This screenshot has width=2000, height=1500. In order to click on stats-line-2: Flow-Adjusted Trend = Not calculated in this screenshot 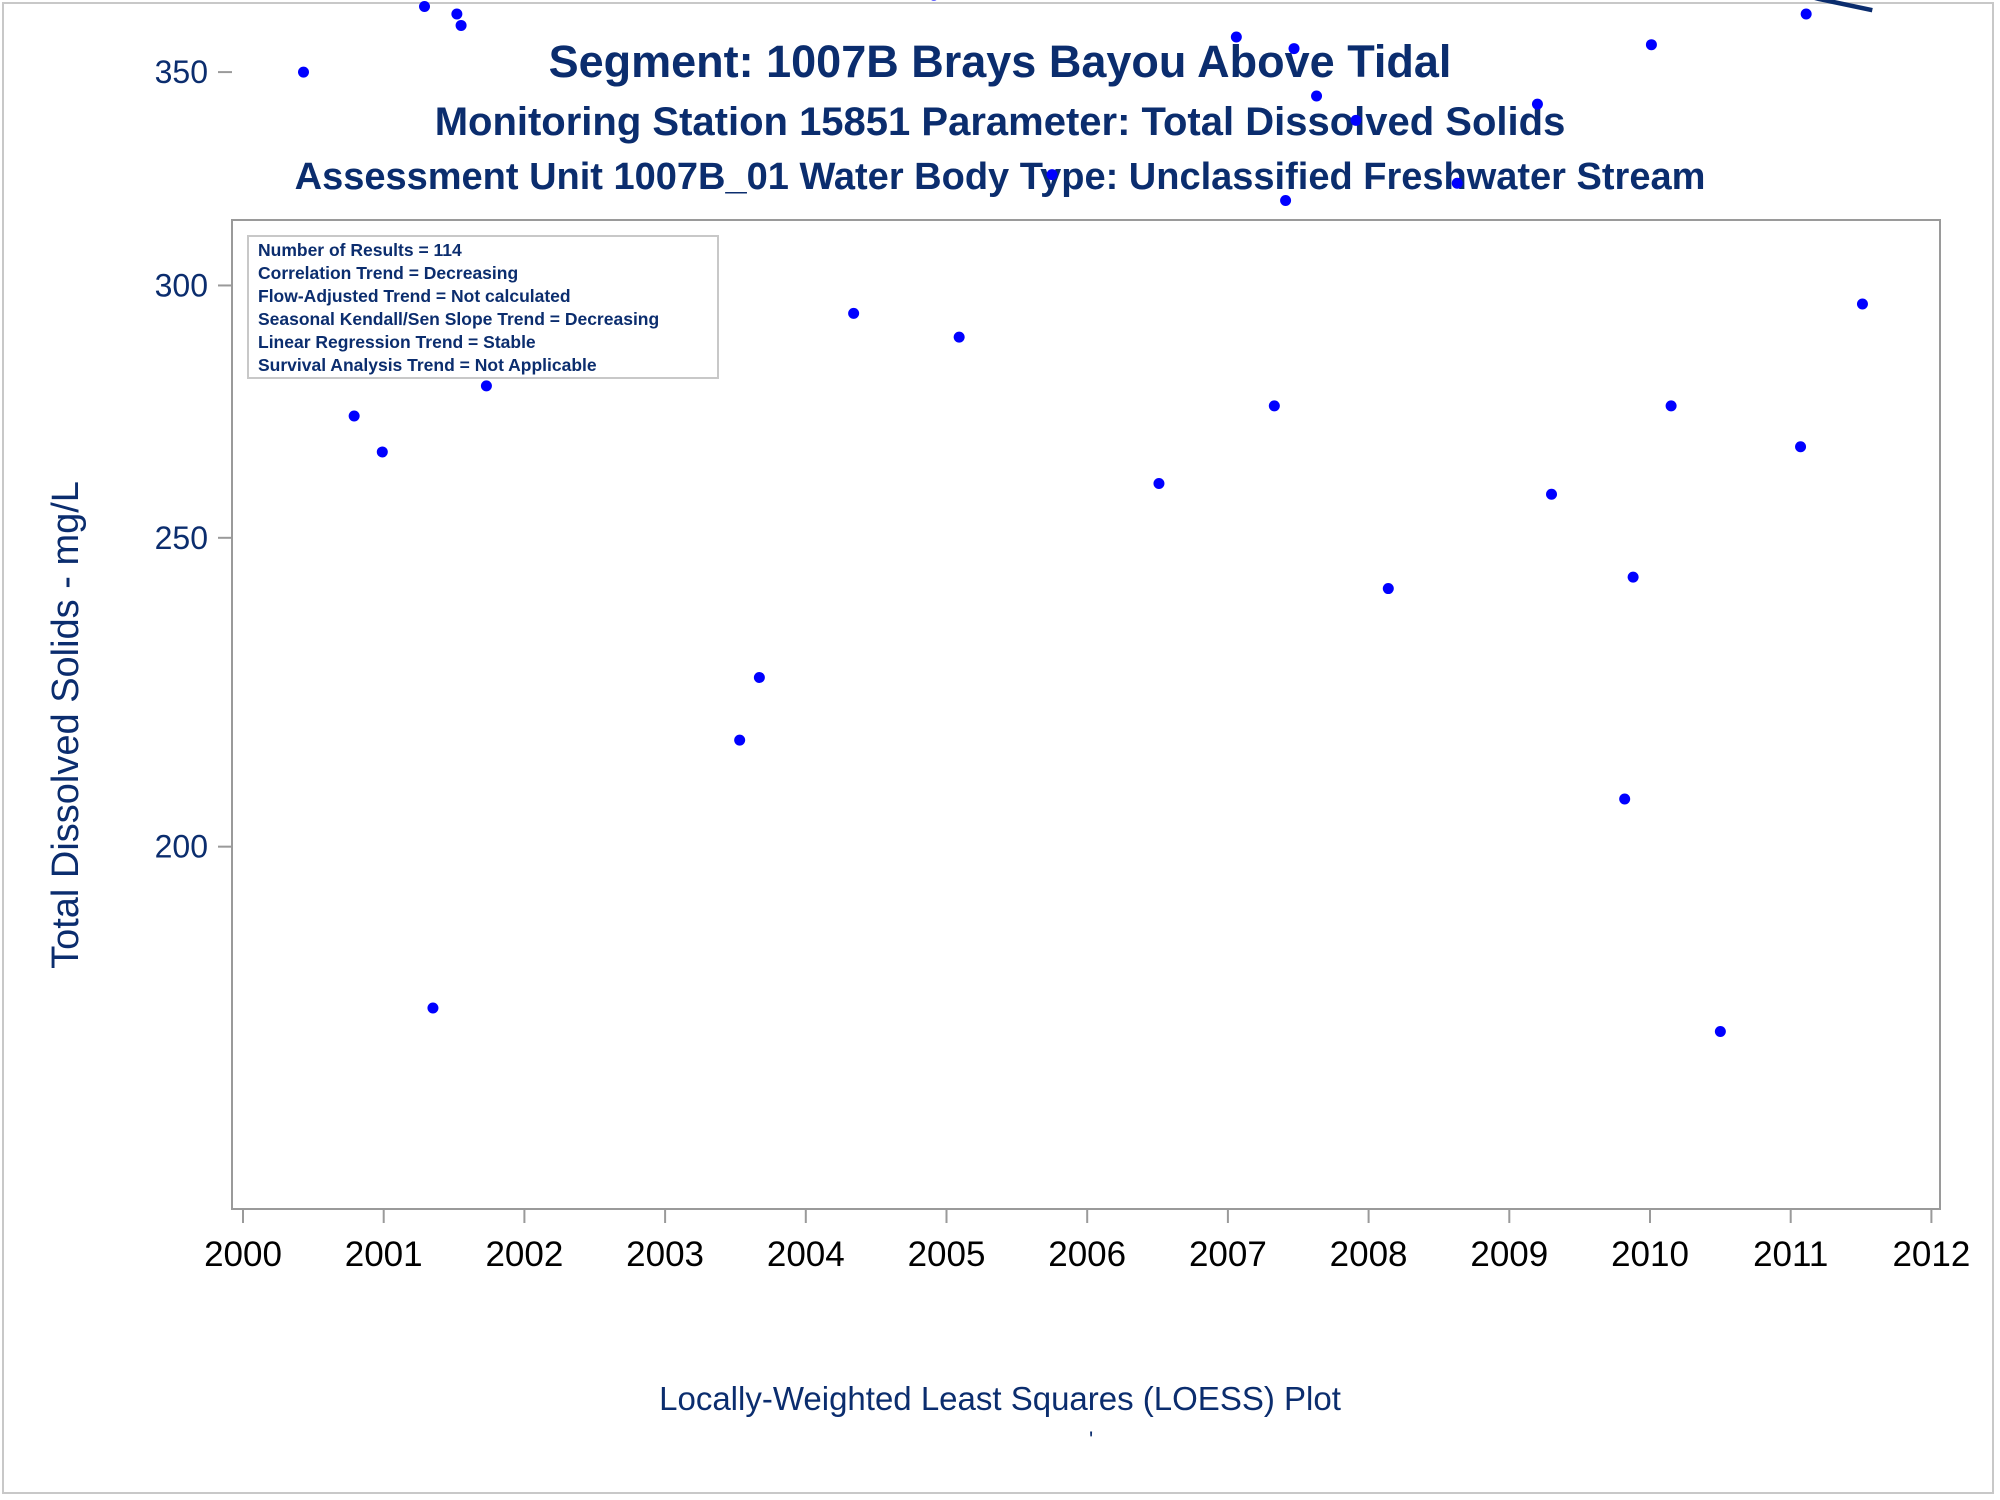, I will do `click(414, 296)`.